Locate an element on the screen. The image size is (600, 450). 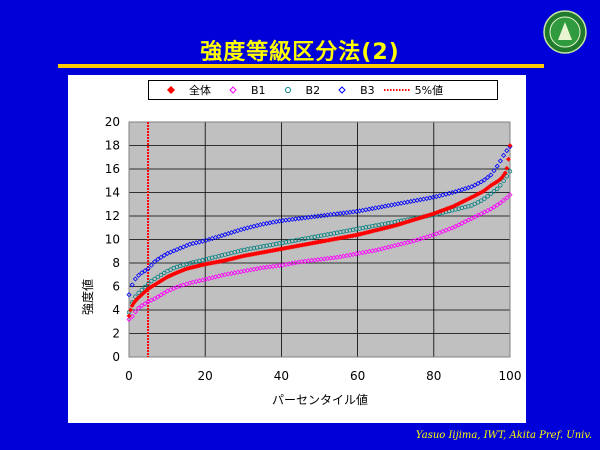
legend-item-b3: B3 is located at coordinates (351, 90).